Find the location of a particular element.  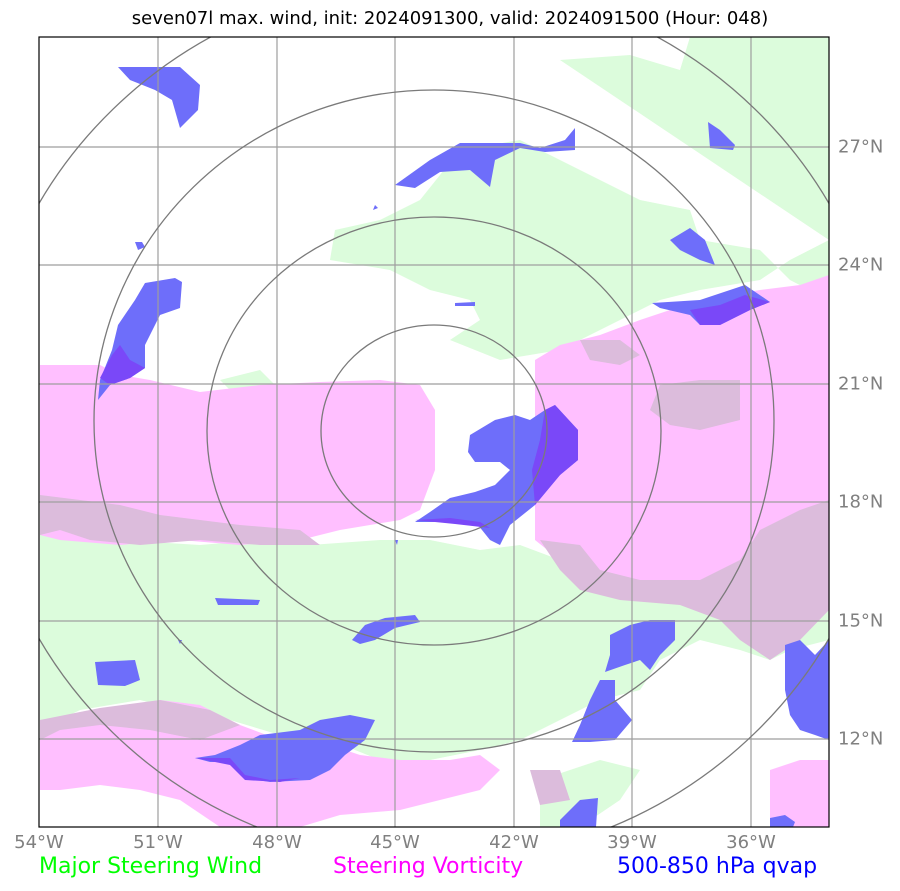

lon-label-45w: 45°W is located at coordinates (395, 842).